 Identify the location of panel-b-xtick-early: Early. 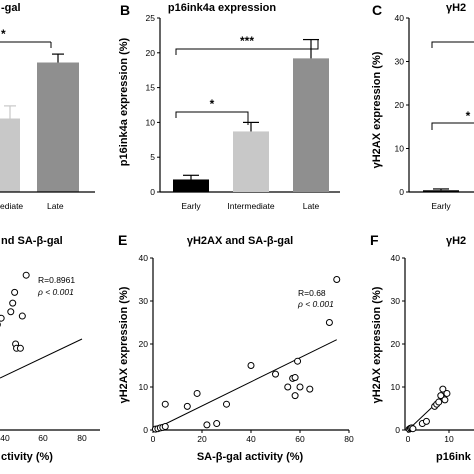
(191, 206).